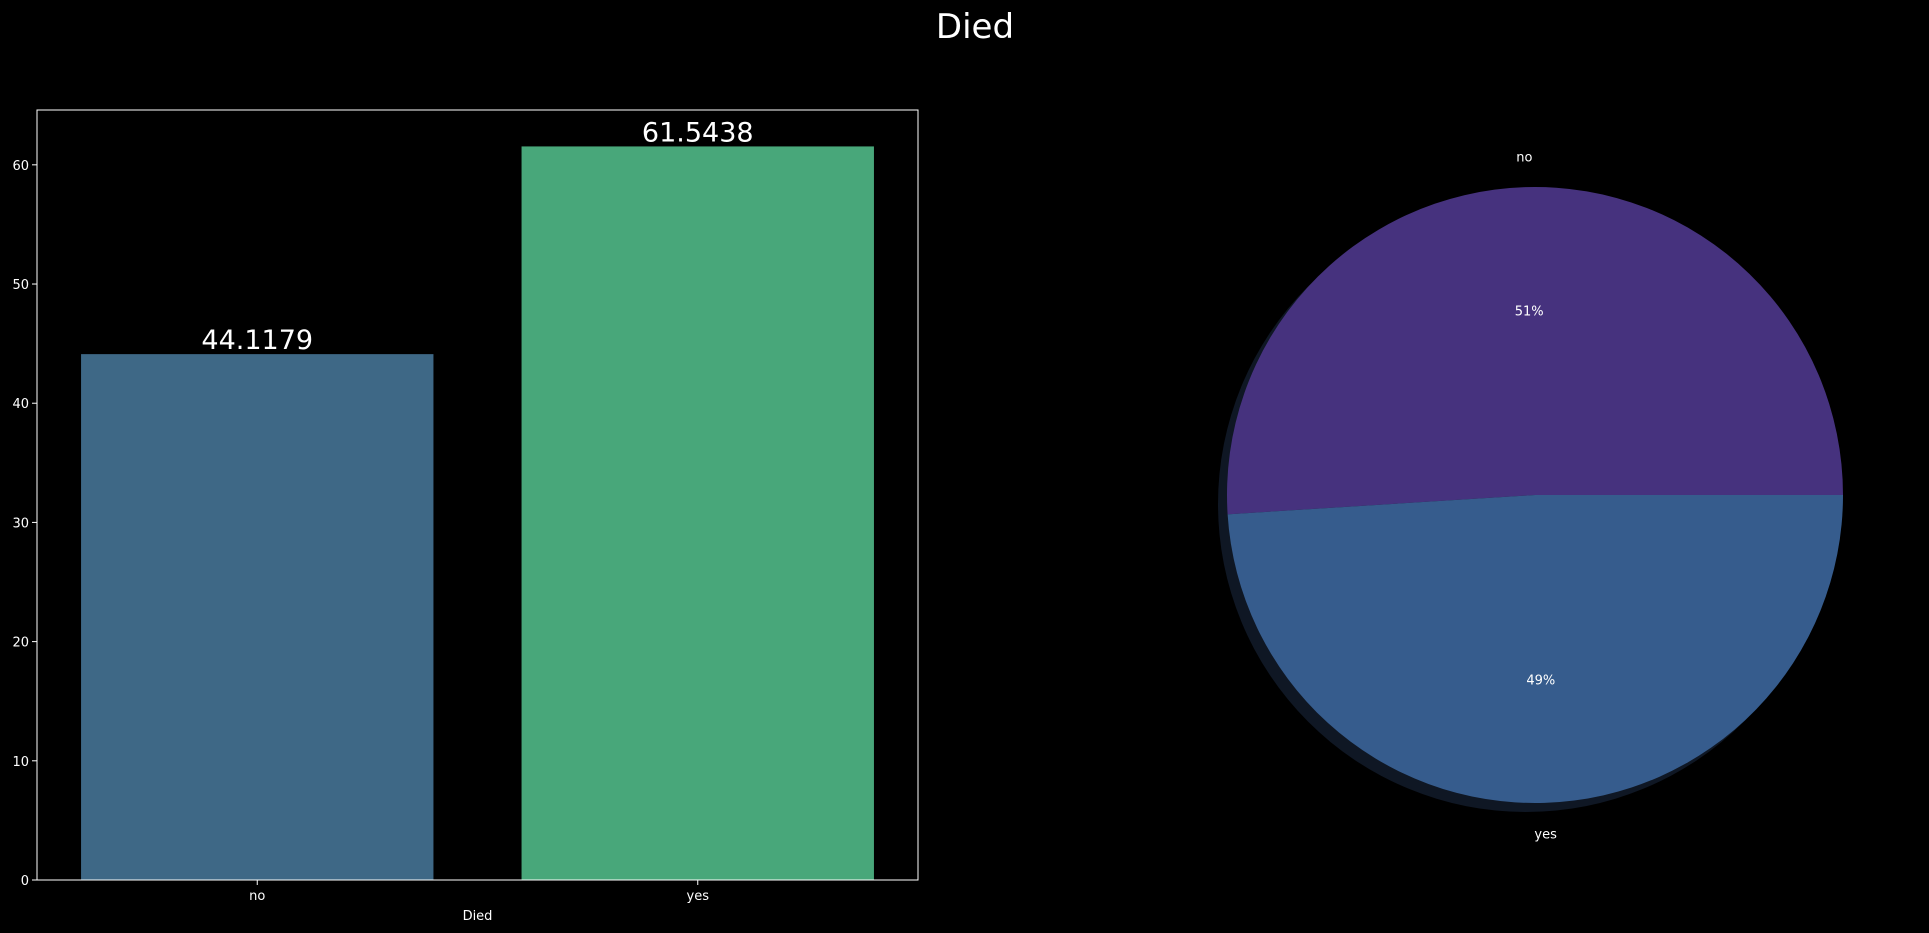 The height and width of the screenshot is (933, 1929). What do you see at coordinates (20, 166) in the screenshot?
I see `y-tick-label: 60` at bounding box center [20, 166].